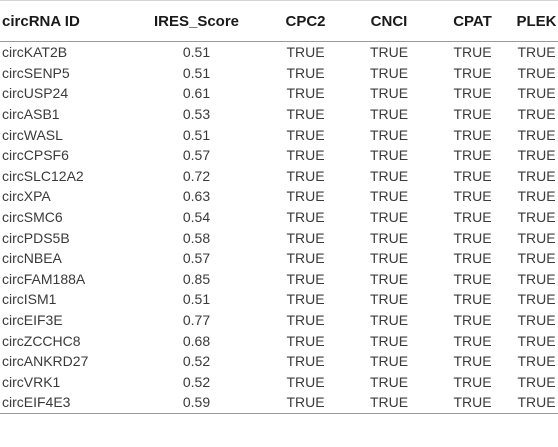 This screenshot has width=558, height=447. I want to click on table-row: circEIF3E 0.77 TRUE TRUE TRUE TRUE, so click(279, 320).